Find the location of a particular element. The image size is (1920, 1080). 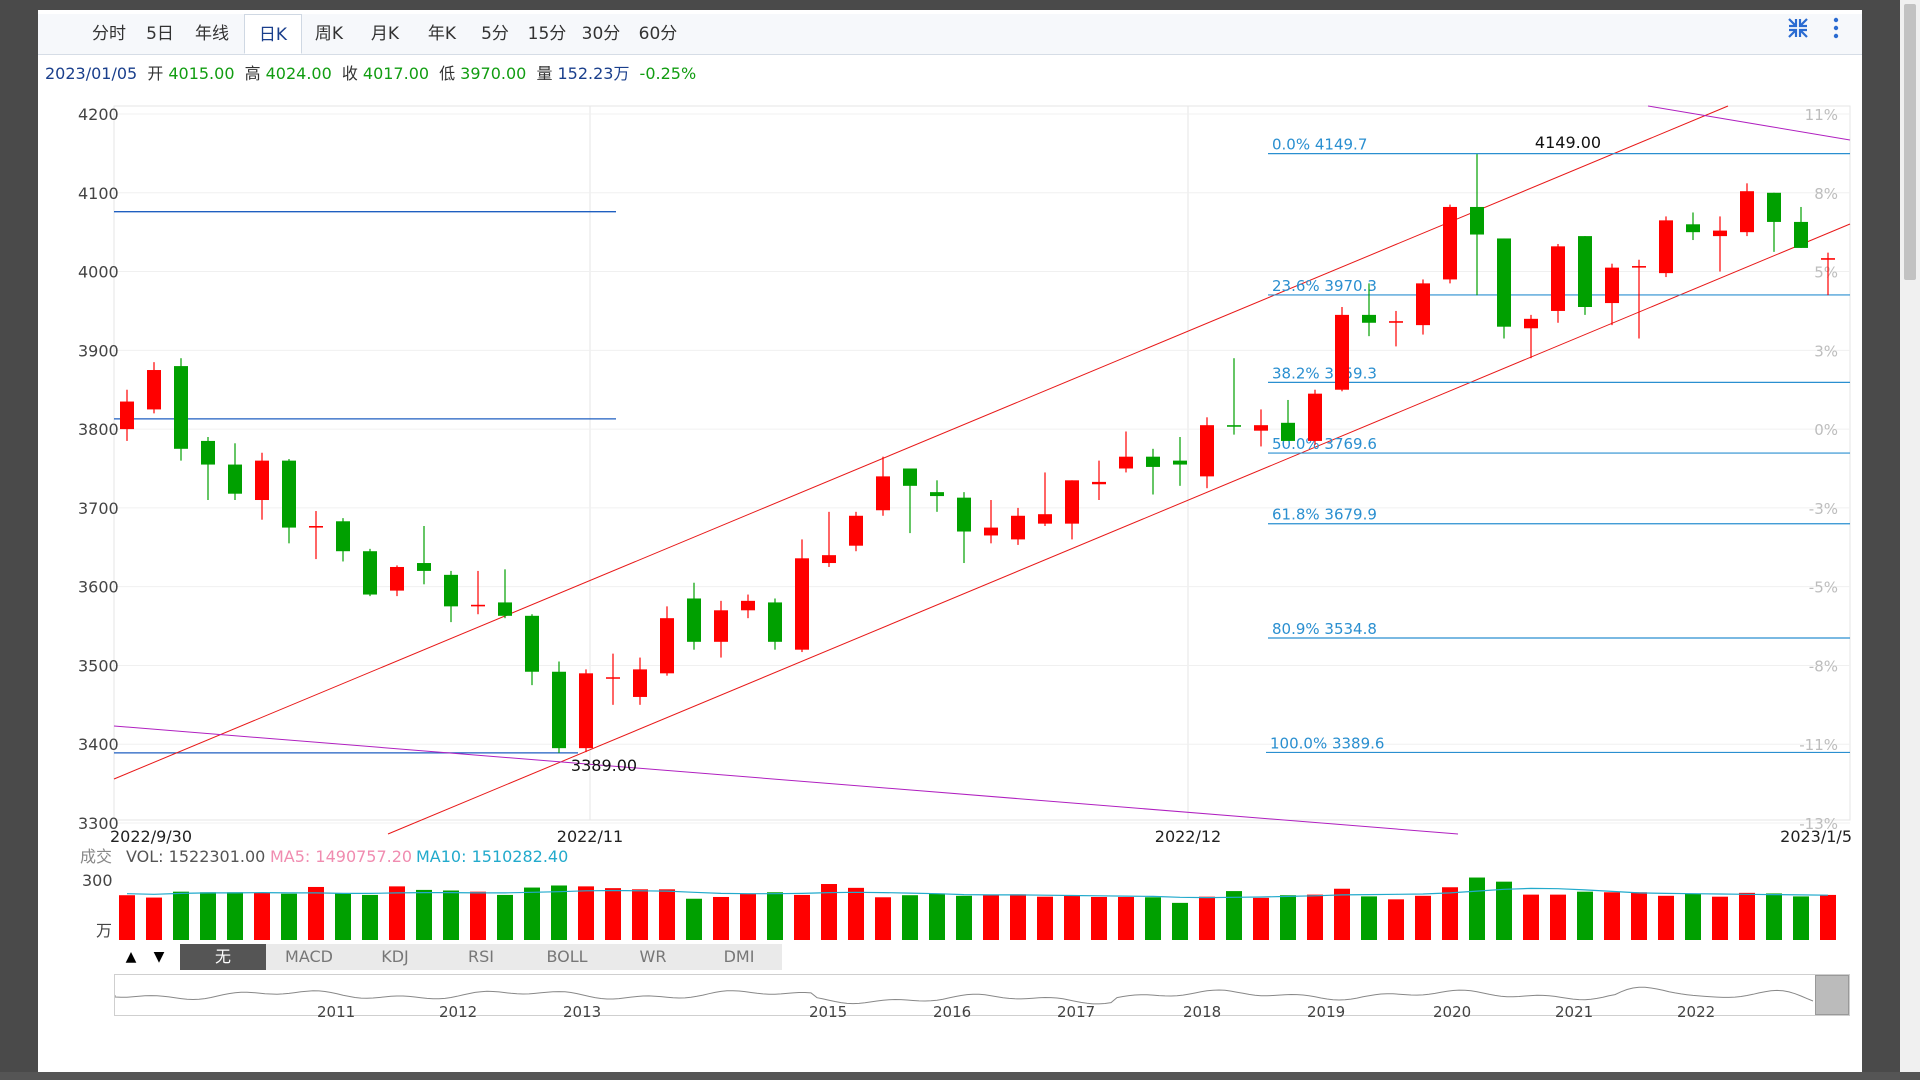

pct-tick-label: -3% is located at coordinates (1823, 509).